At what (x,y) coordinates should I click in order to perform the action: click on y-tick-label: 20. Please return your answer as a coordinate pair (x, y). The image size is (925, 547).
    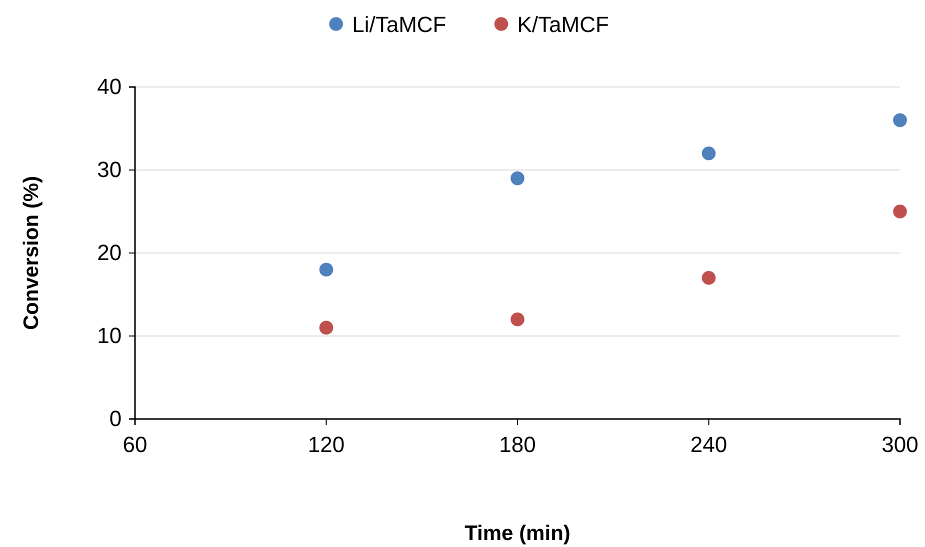
    Looking at the image, I should click on (109, 253).